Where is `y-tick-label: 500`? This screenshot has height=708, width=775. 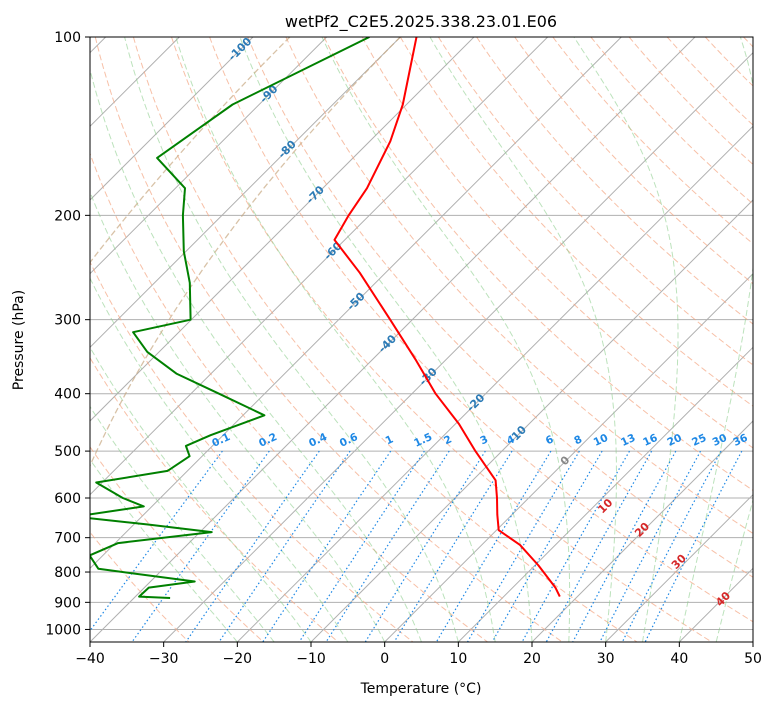 y-tick-label: 500 is located at coordinates (67, 452).